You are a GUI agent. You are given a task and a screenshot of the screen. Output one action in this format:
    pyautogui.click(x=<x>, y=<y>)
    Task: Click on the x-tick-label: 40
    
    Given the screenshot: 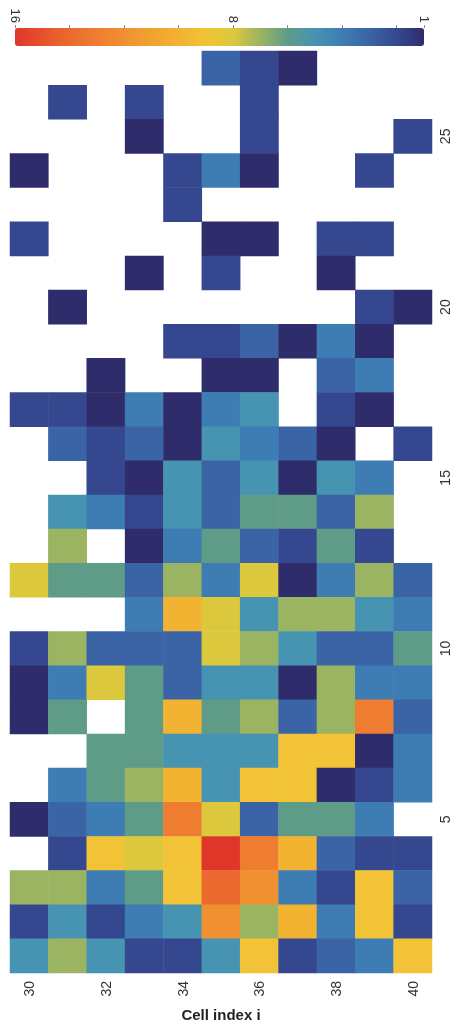 What is the action you would take?
    pyautogui.click(x=412, y=988)
    